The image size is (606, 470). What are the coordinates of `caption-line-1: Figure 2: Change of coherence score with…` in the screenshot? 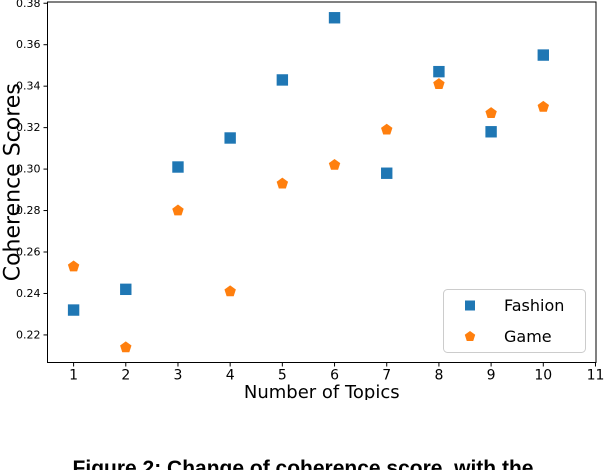 It's located at (303, 463).